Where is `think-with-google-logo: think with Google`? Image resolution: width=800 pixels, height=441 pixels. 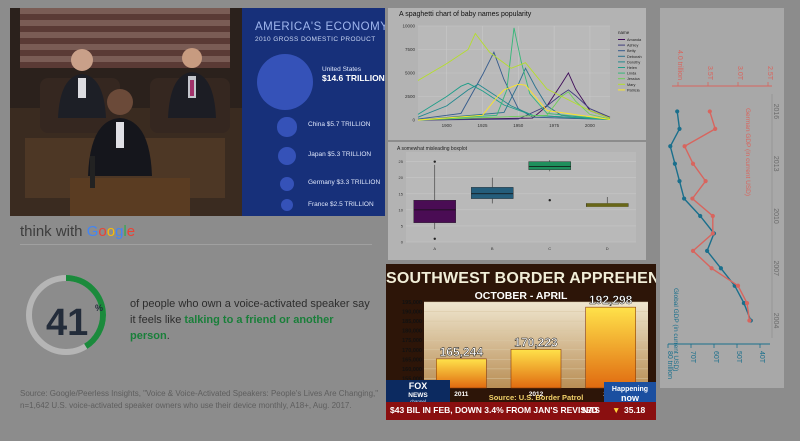 think-with-google-logo: think with Google is located at coordinates (77, 231).